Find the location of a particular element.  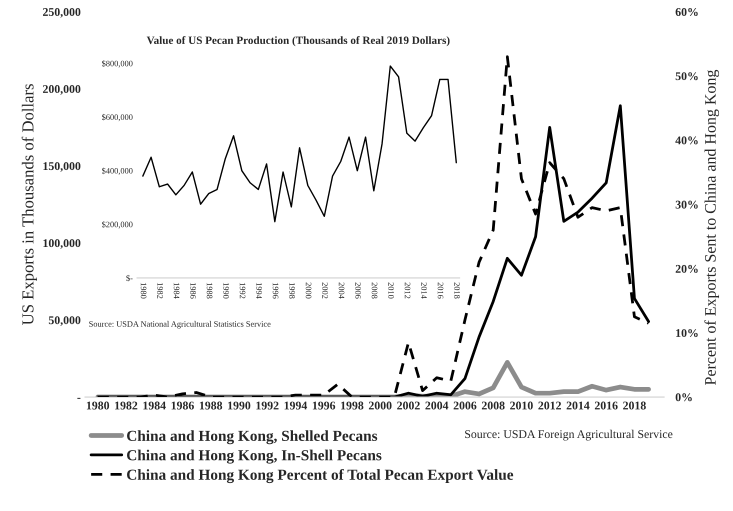

legend-label: China and Hong Kong, Shelled Pecans is located at coordinates (252, 437).